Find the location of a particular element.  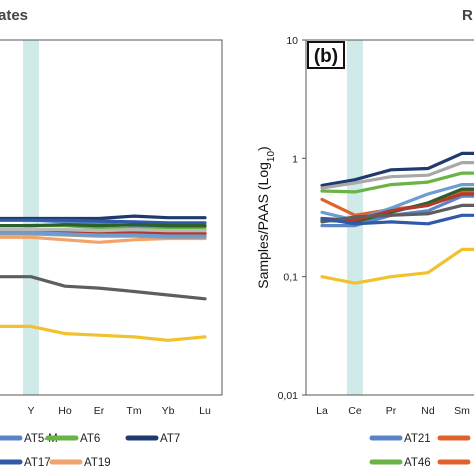

panel-b-title: R is located at coordinates (467, 15).